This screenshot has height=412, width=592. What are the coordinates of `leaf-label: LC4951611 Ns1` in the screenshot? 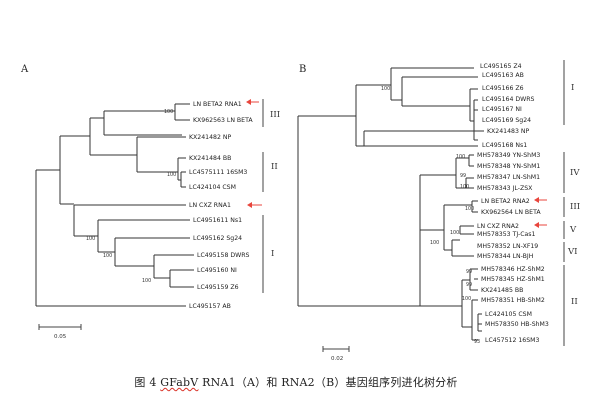 It's located at (217, 220).